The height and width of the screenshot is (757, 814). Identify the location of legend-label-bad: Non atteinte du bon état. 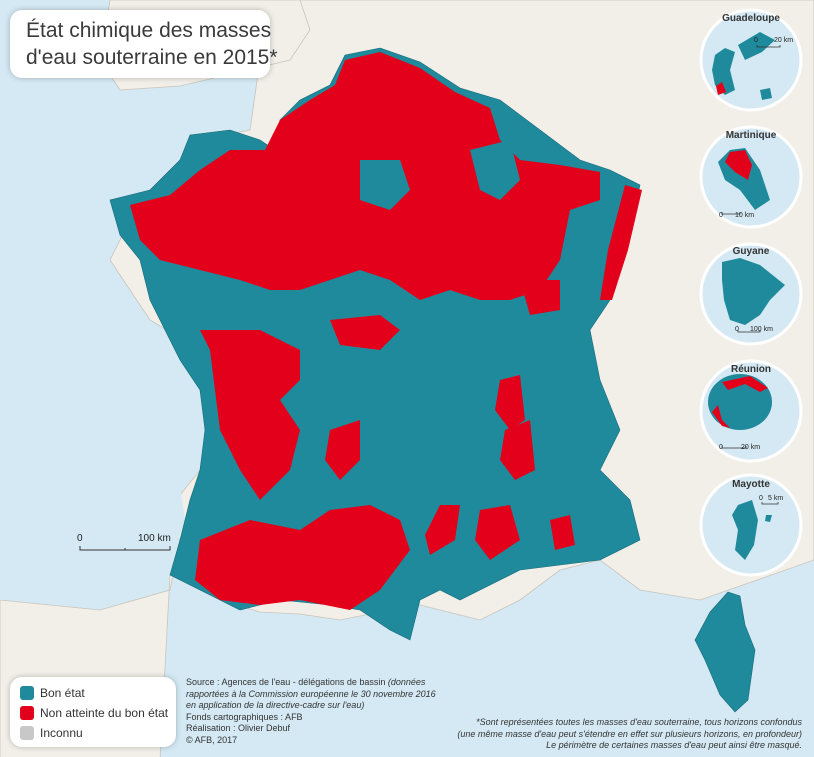
(104, 713).